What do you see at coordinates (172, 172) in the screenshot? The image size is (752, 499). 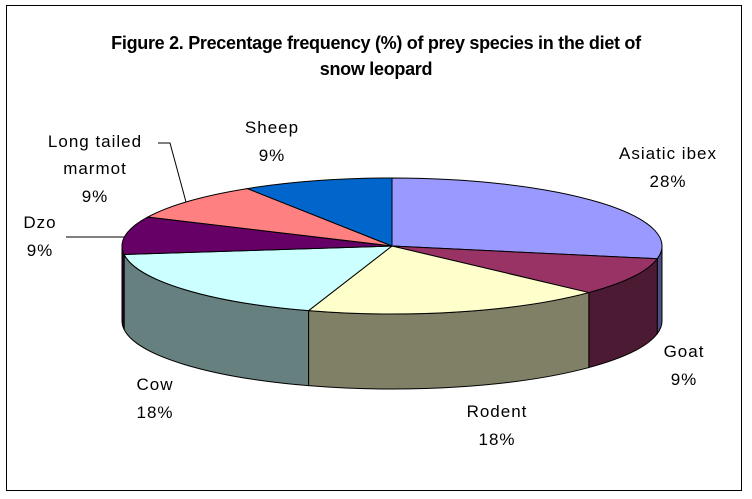 I see `leader-line` at bounding box center [172, 172].